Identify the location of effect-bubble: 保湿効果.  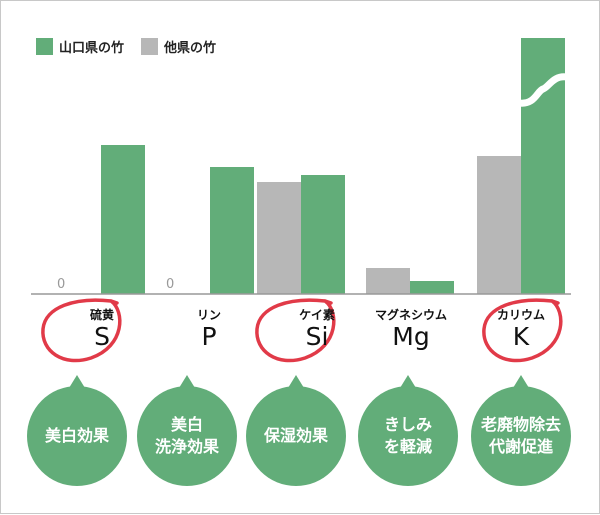
(296, 430).